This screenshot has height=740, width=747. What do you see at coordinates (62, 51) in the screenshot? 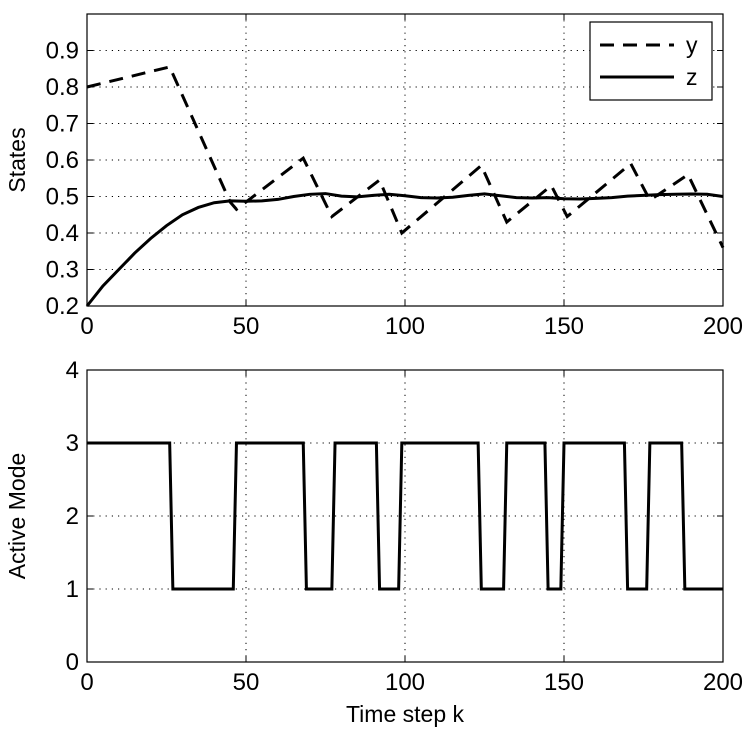
I see `y-tick-label: 0.9` at bounding box center [62, 51].